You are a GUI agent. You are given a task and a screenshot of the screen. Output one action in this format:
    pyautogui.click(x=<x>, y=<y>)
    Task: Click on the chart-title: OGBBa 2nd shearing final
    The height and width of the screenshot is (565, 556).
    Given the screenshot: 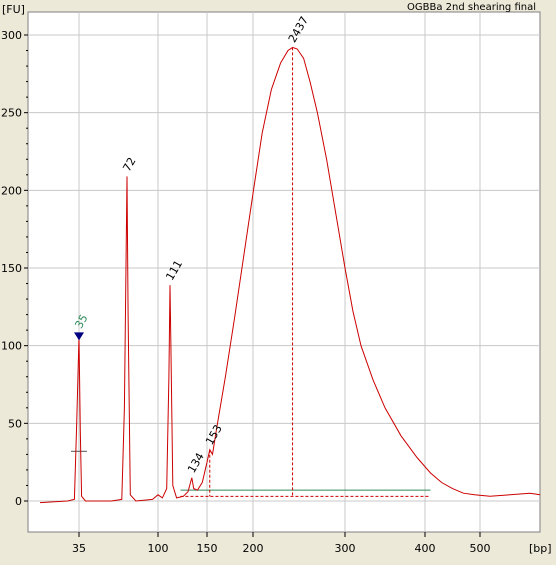 What is the action you would take?
    pyautogui.click(x=471, y=7)
    